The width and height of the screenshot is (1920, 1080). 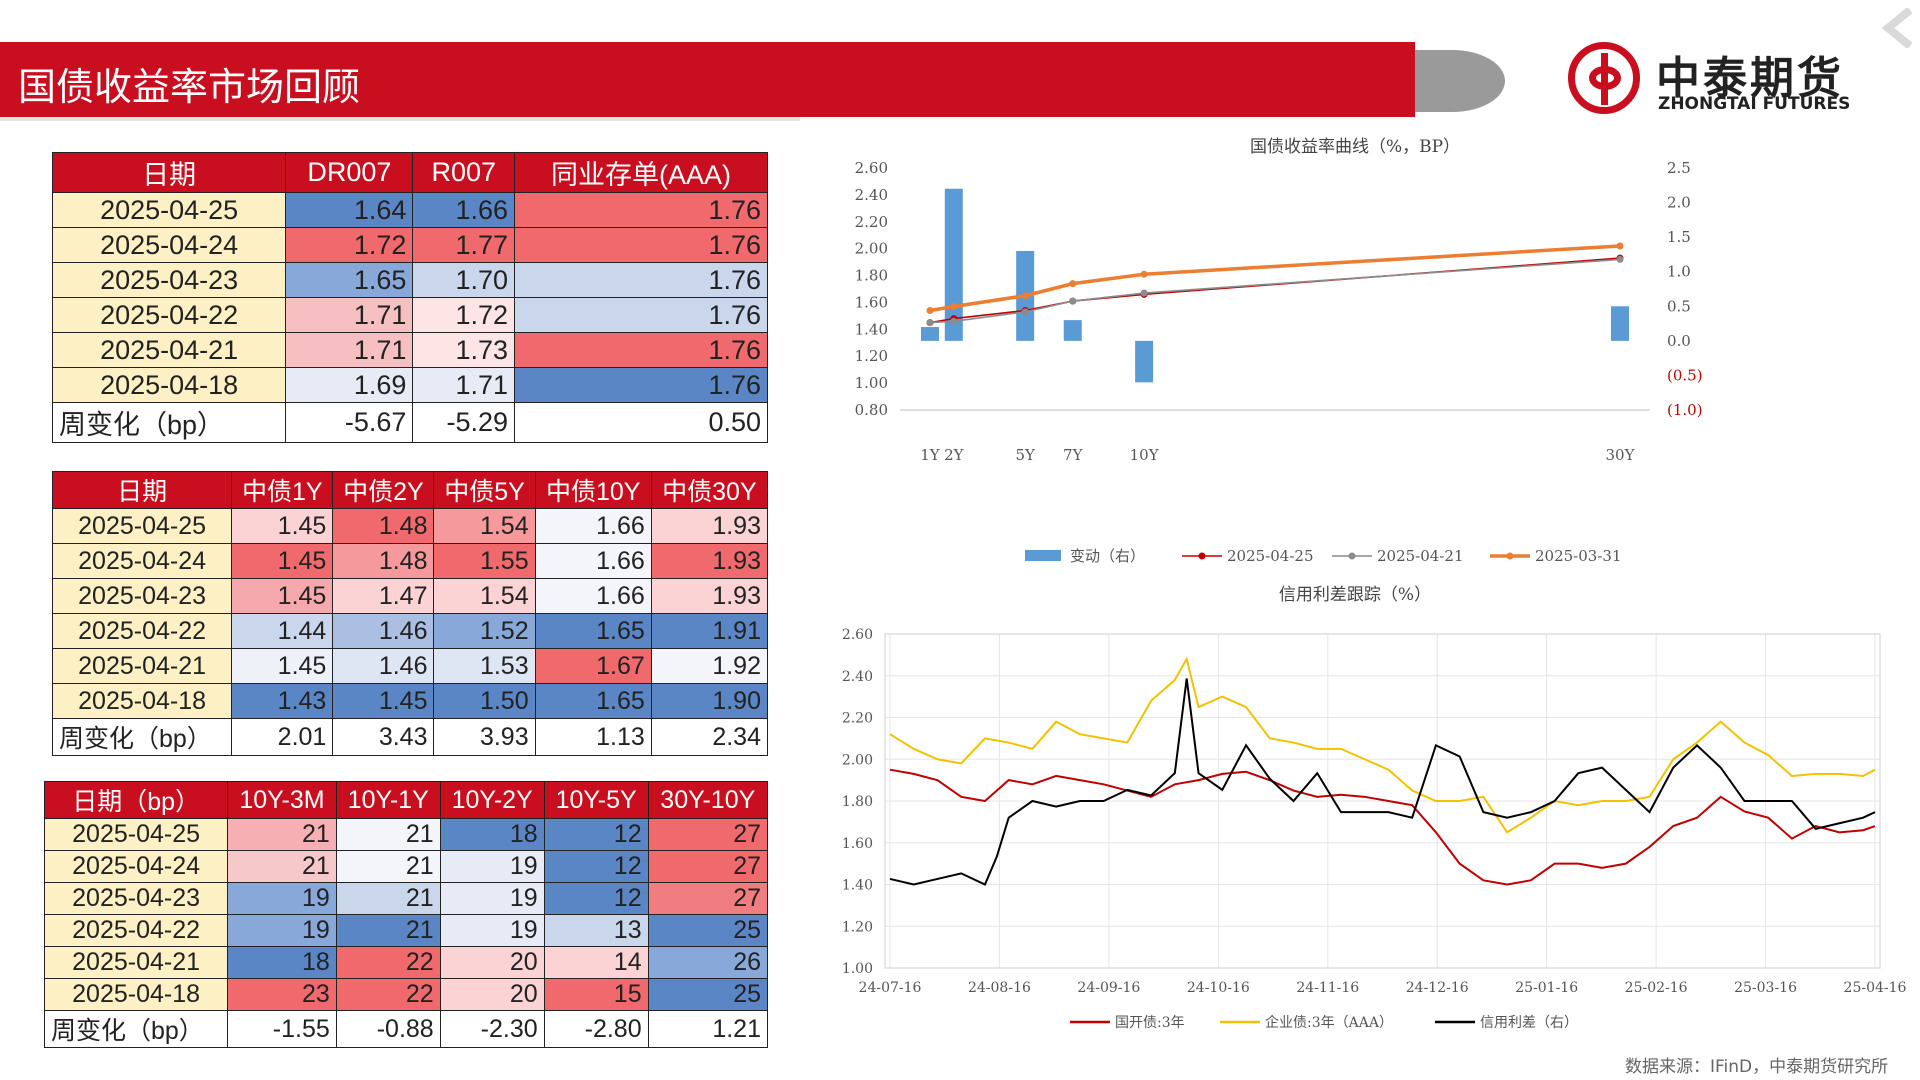 I want to click on table-cell: 1.44, so click(x=282, y=631).